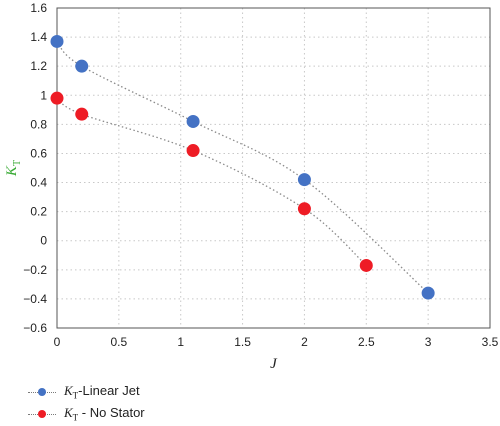 This screenshot has width=500, height=426. What do you see at coordinates (13, 168) in the screenshot?
I see `y-axis-label: KT` at bounding box center [13, 168].